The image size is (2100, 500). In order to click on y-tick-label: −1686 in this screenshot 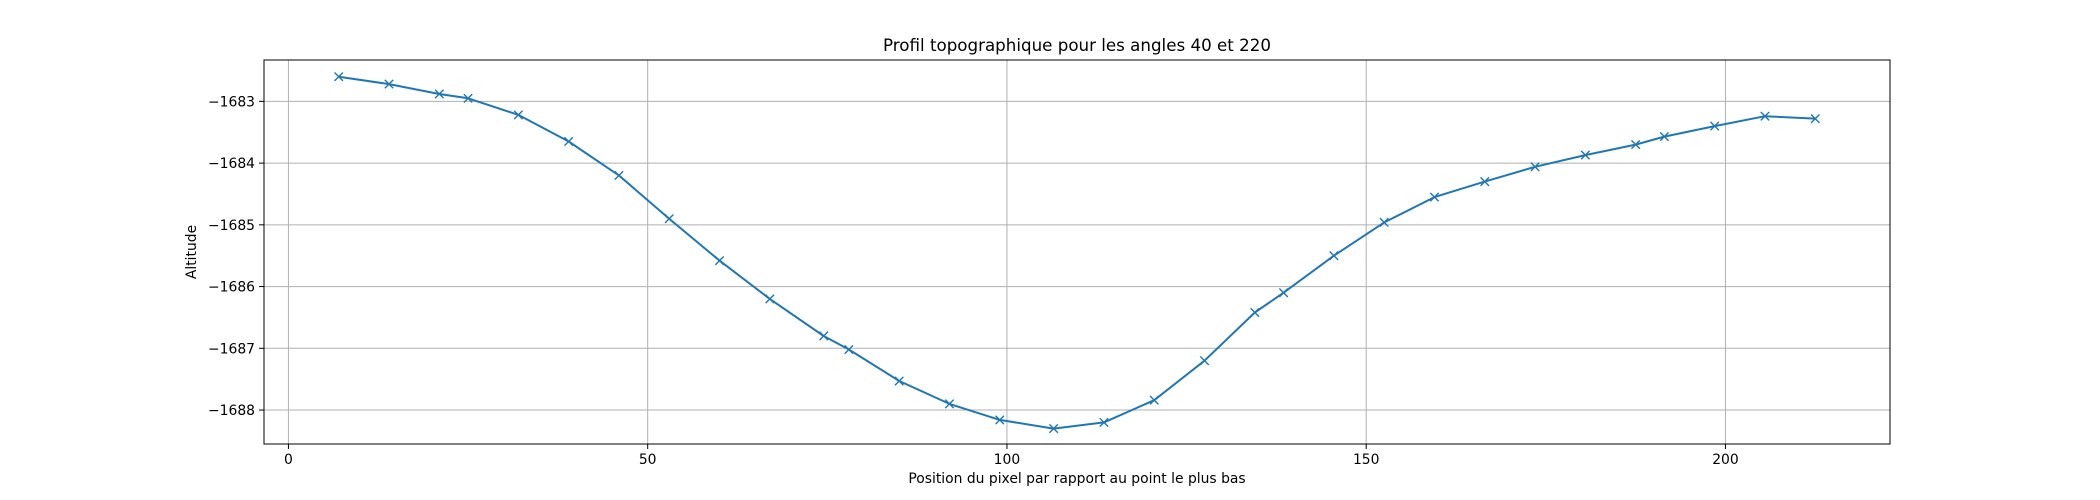, I will do `click(231, 288)`.